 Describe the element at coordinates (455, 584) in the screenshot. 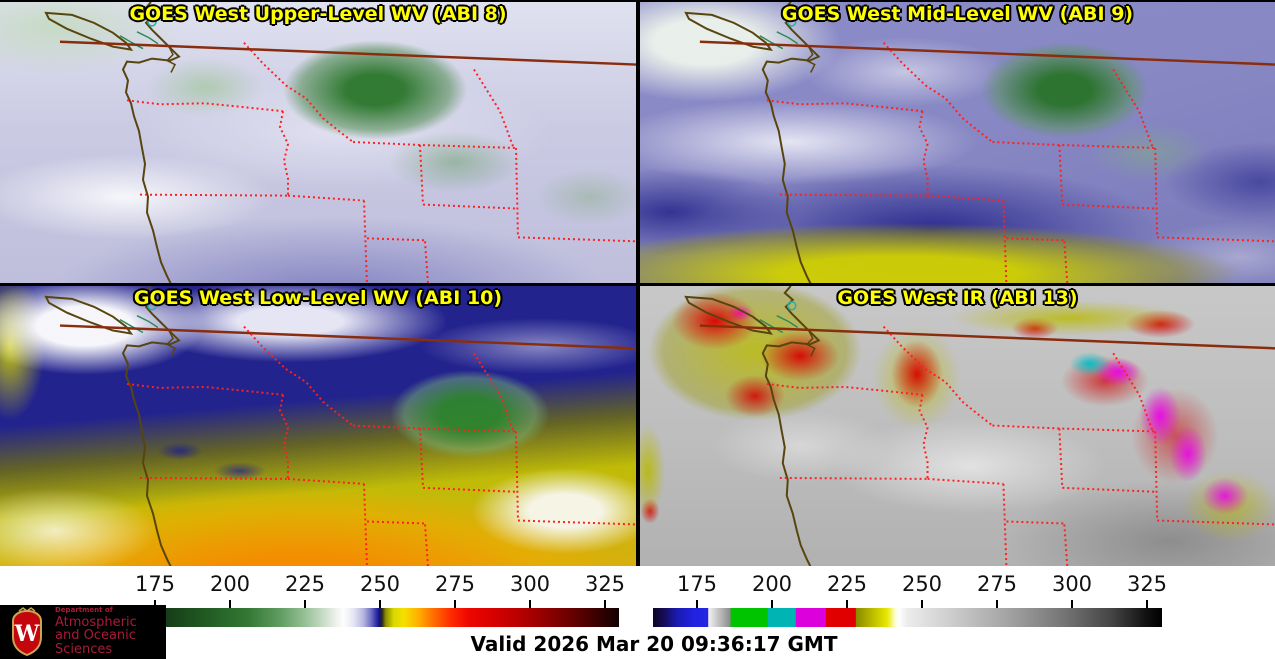

I see `wv-tick-label: 275` at that location.